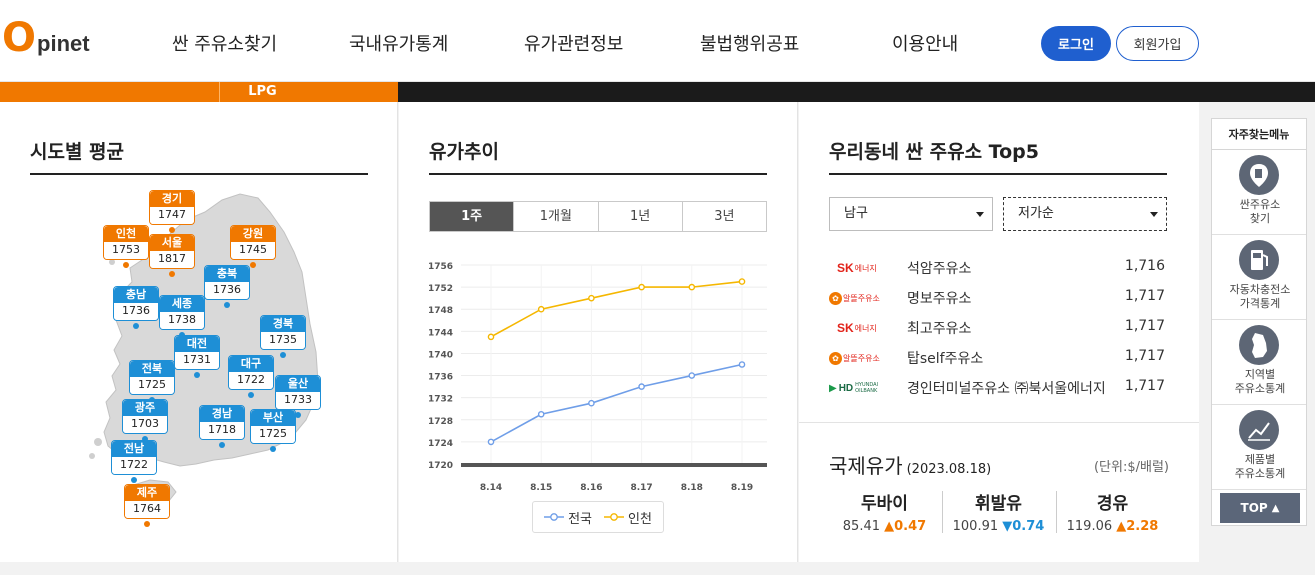 Image resolution: width=1315 pixels, height=575 pixels. Describe the element at coordinates (472, 216) in the screenshot. I see `tab-1week: 1주` at that location.